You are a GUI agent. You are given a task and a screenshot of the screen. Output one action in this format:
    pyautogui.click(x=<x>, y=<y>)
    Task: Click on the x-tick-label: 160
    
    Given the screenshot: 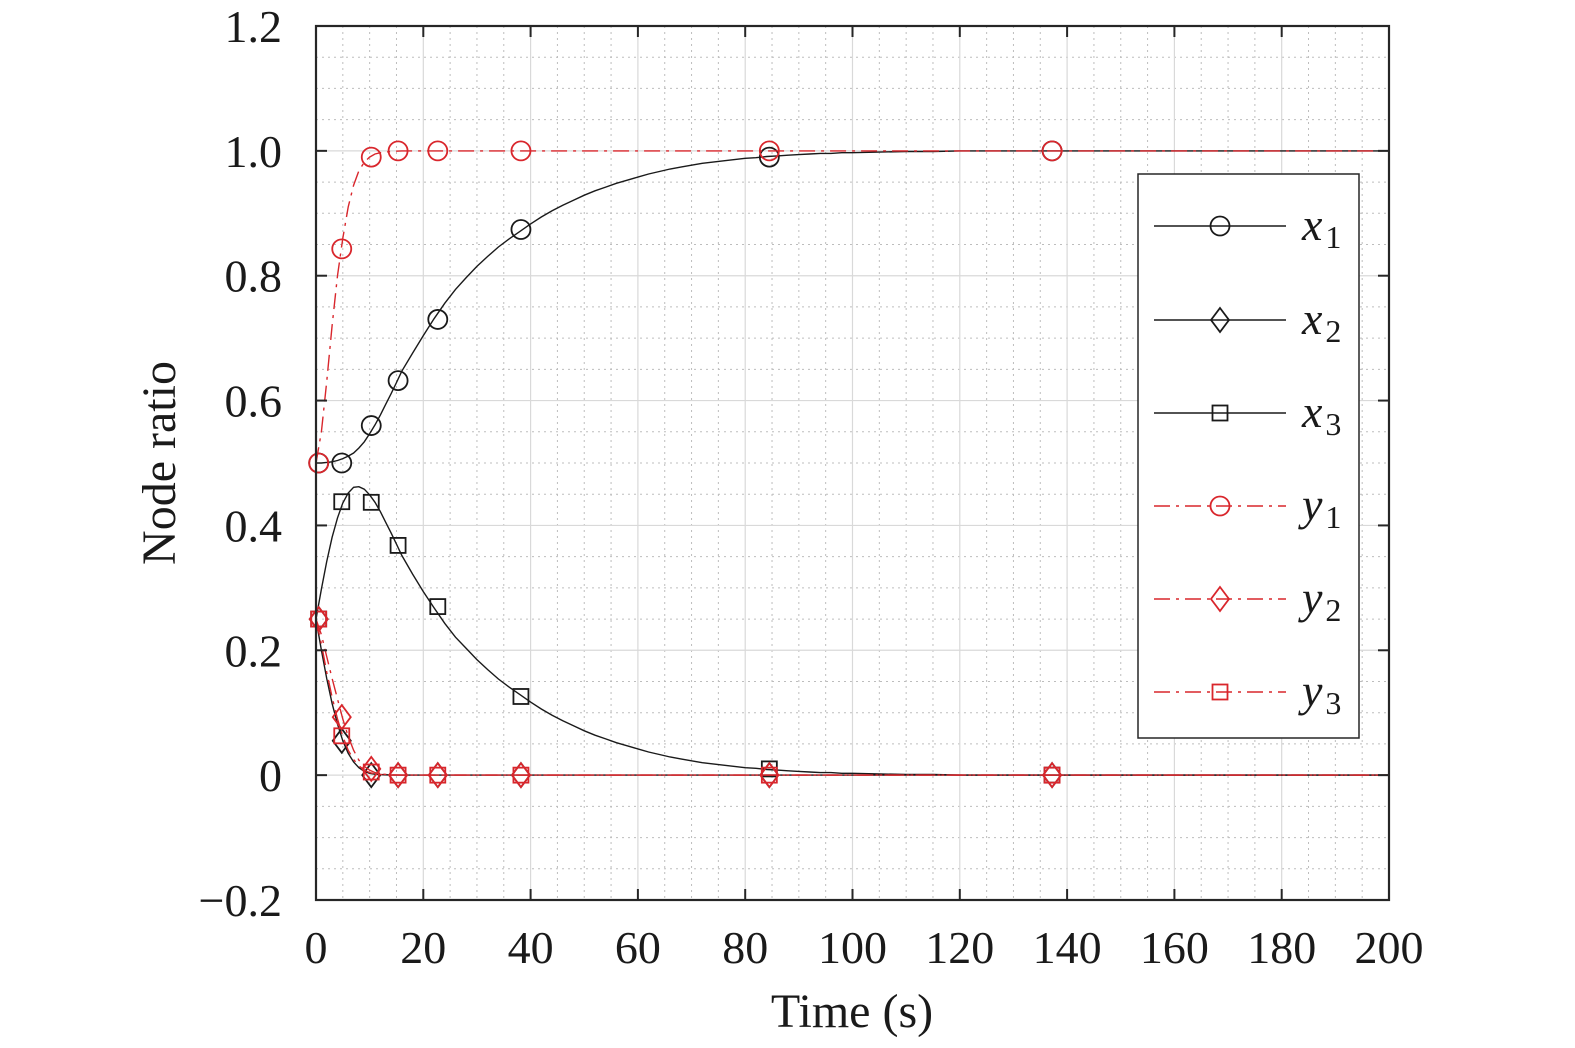 What is the action you would take?
    pyautogui.click(x=1174, y=947)
    